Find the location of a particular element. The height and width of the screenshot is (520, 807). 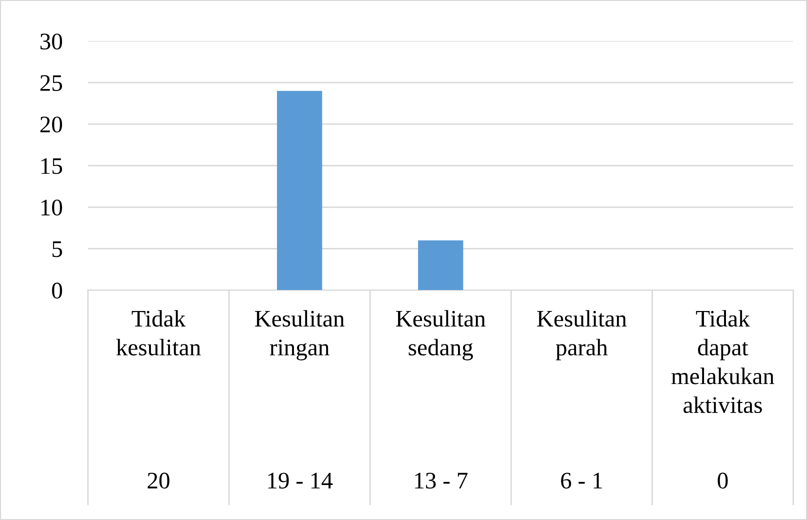

y-tick-label: 25 is located at coordinates (51, 83).